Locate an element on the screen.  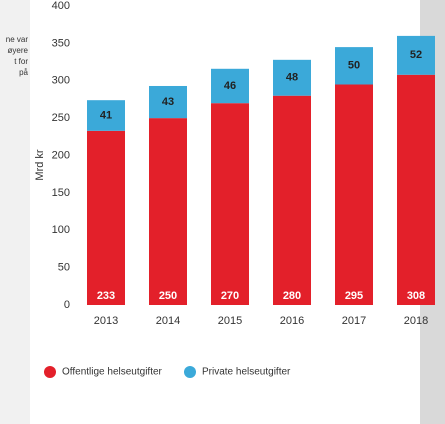
y-tick-label: 100 is located at coordinates (61, 230).